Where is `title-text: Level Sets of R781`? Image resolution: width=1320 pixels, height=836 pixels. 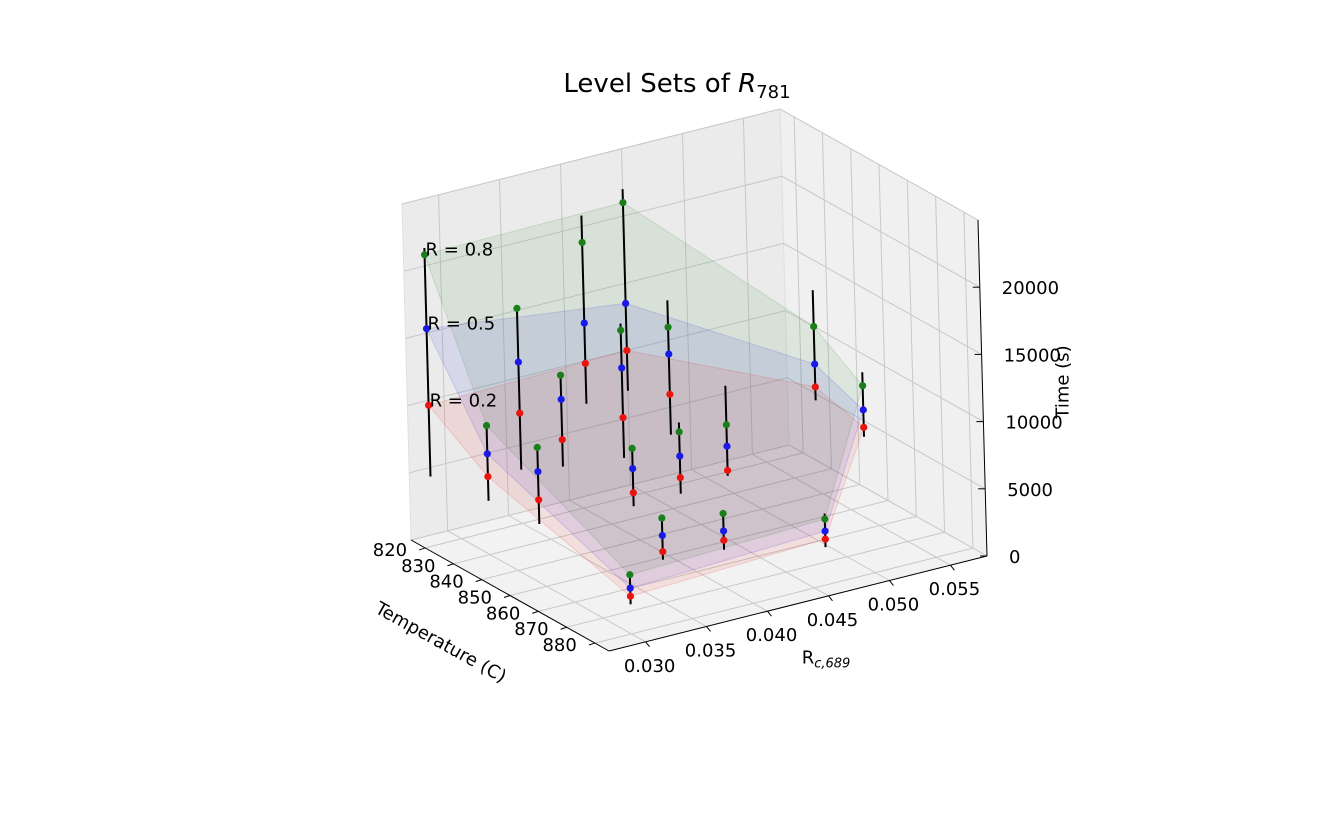 title-text: Level Sets of R781 is located at coordinates (676, 86).